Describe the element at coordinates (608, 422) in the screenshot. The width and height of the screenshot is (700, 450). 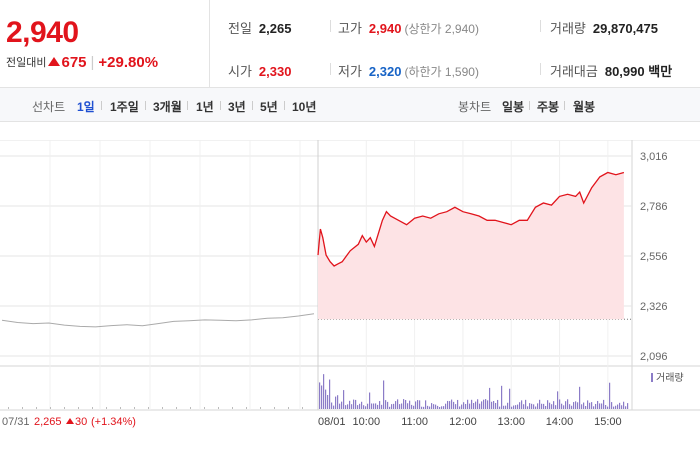
I see `x-tick-label: 15:00` at that location.